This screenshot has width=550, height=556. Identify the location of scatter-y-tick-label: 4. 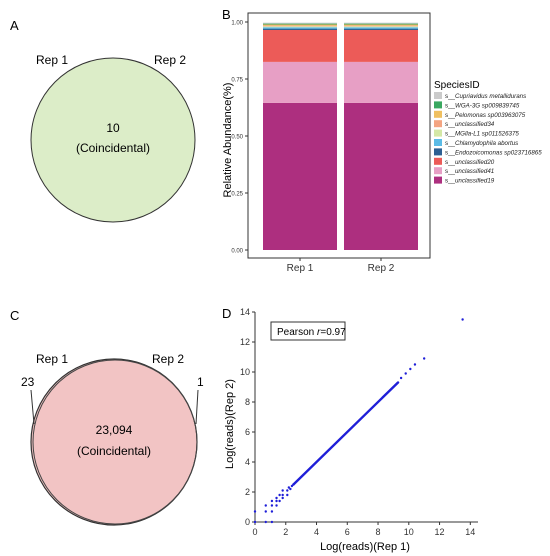
(247, 462).